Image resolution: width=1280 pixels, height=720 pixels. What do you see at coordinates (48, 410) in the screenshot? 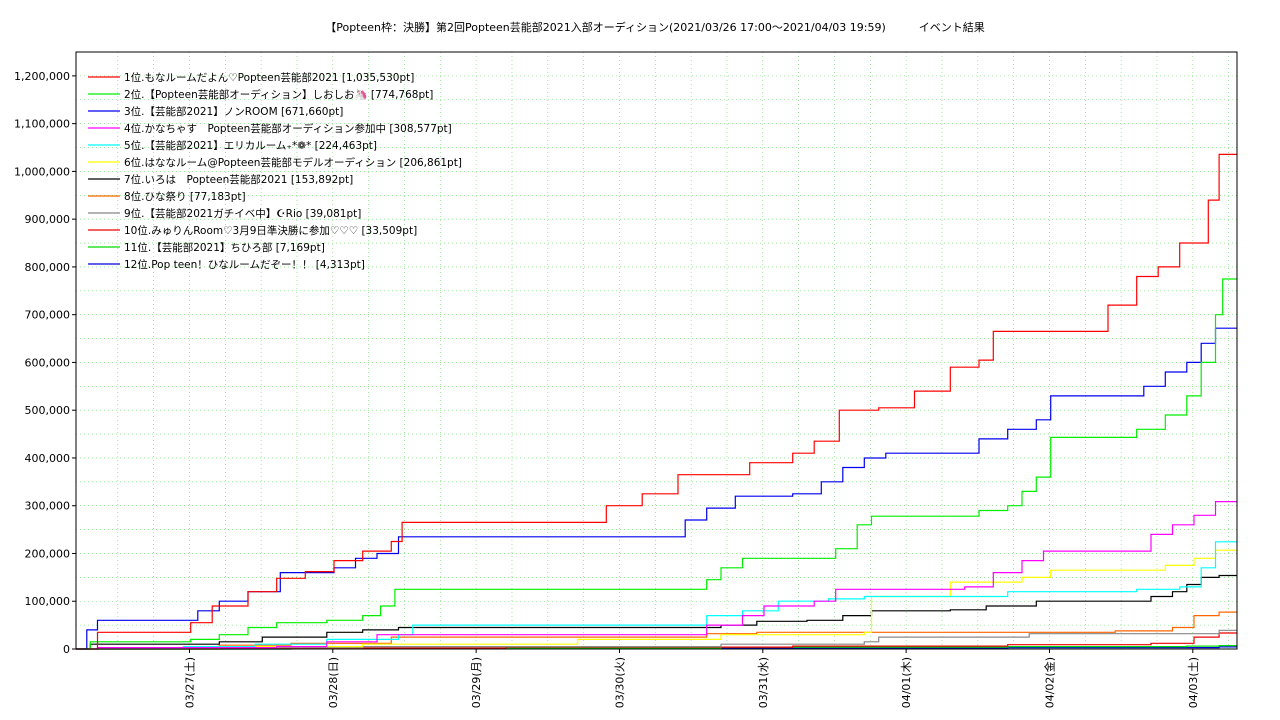
I see `y-tick-label: 500,000` at bounding box center [48, 410].